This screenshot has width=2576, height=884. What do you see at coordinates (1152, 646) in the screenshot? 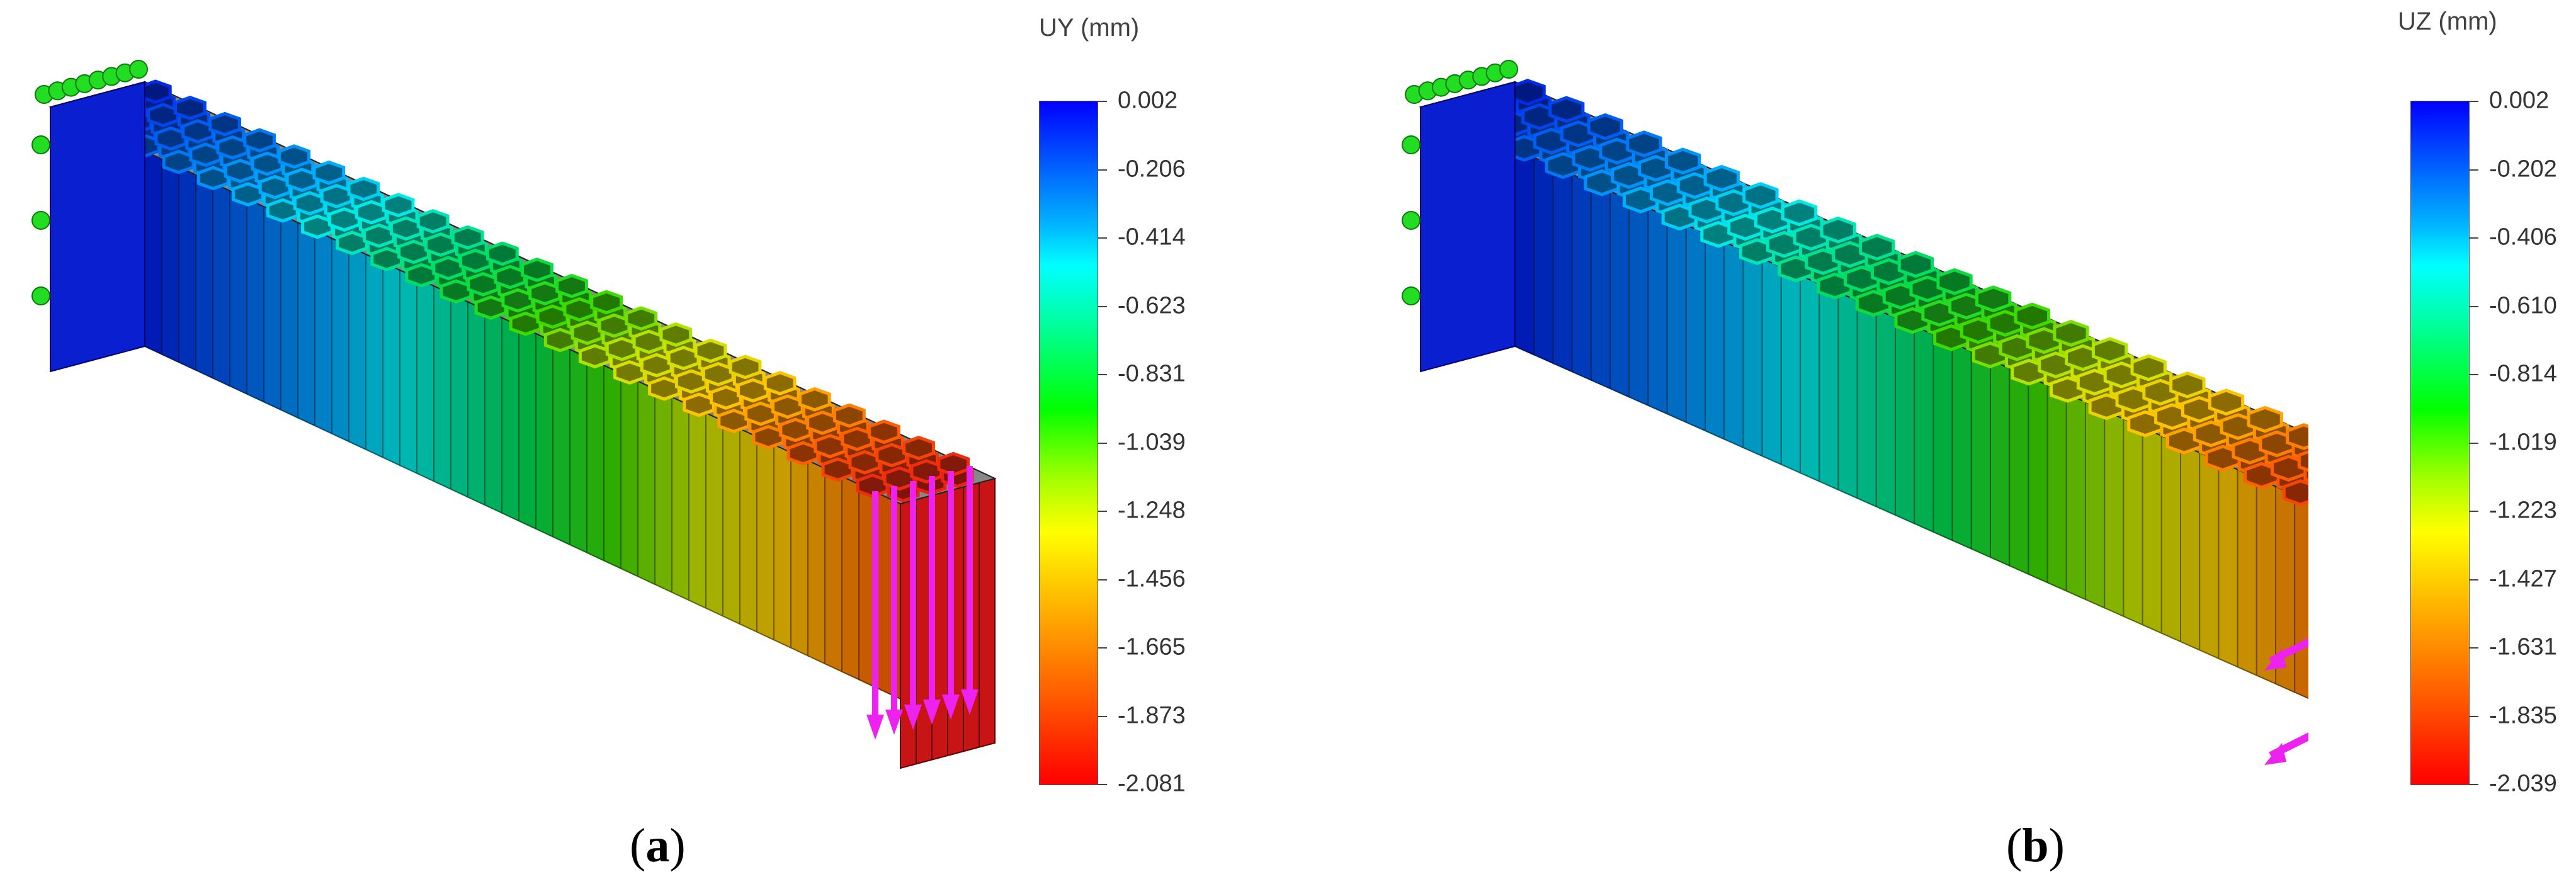
I see `scale-tick-label: -1.665` at bounding box center [1152, 646].